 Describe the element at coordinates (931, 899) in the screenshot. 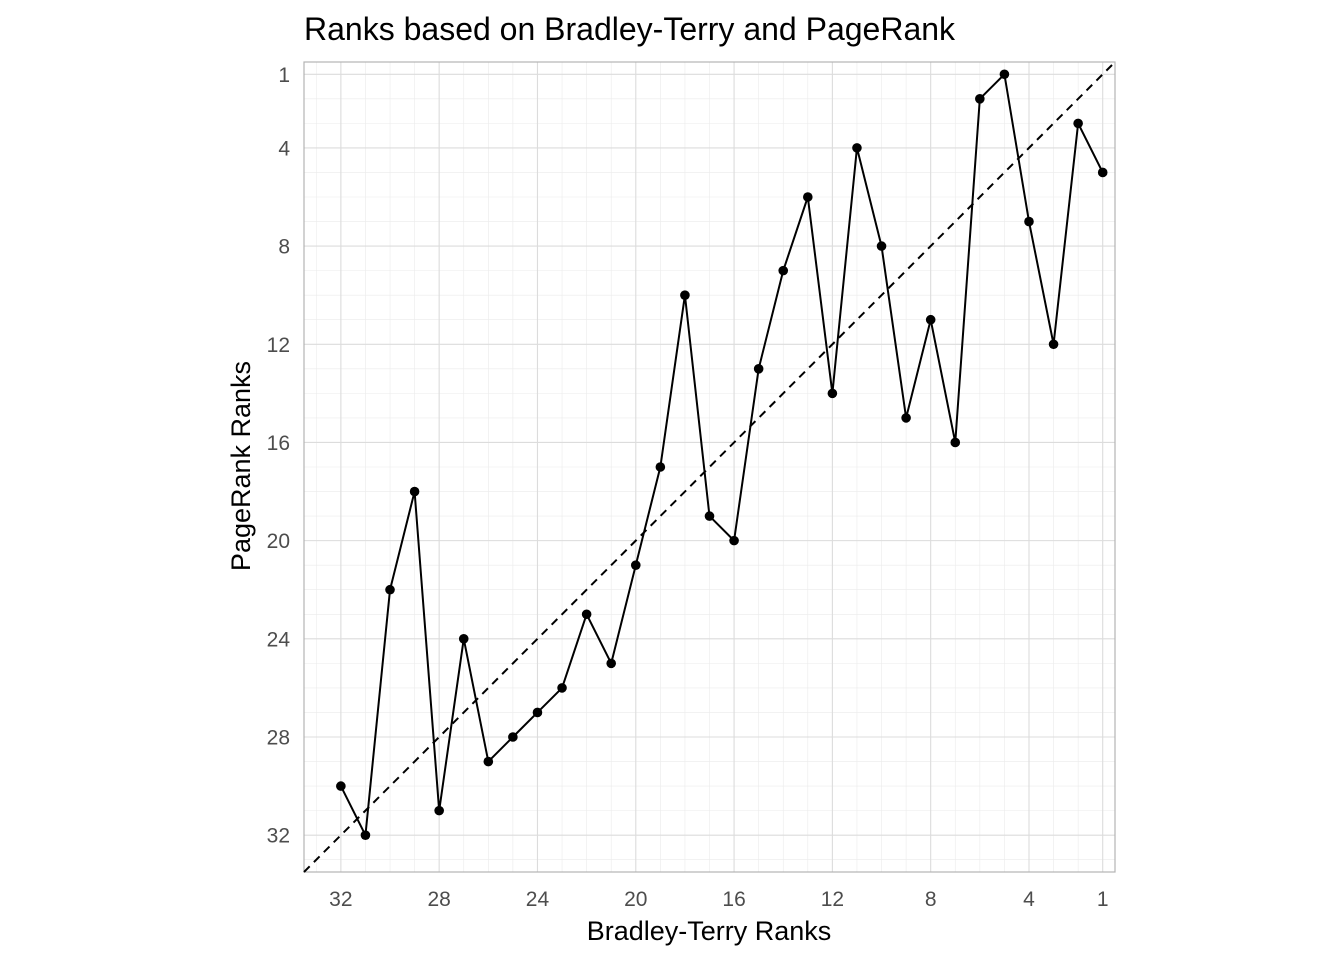

I see `x-tick-label: 8` at that location.